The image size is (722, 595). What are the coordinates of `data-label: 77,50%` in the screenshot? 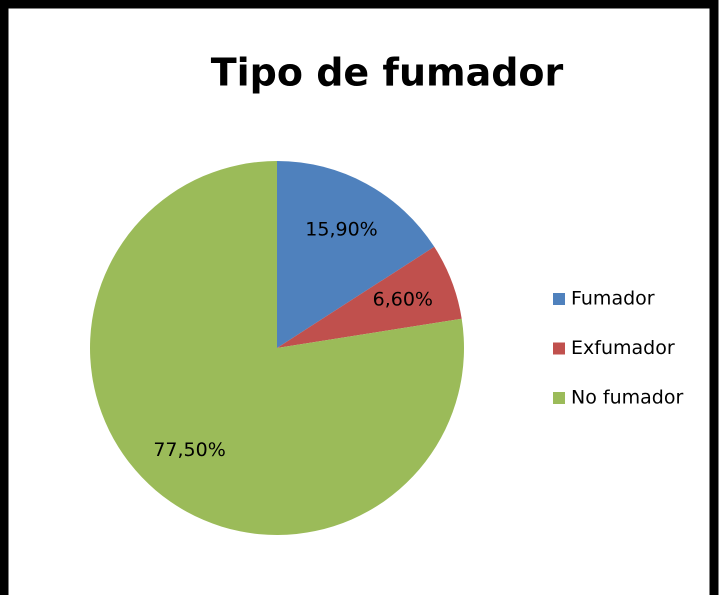 It's located at (189, 450).